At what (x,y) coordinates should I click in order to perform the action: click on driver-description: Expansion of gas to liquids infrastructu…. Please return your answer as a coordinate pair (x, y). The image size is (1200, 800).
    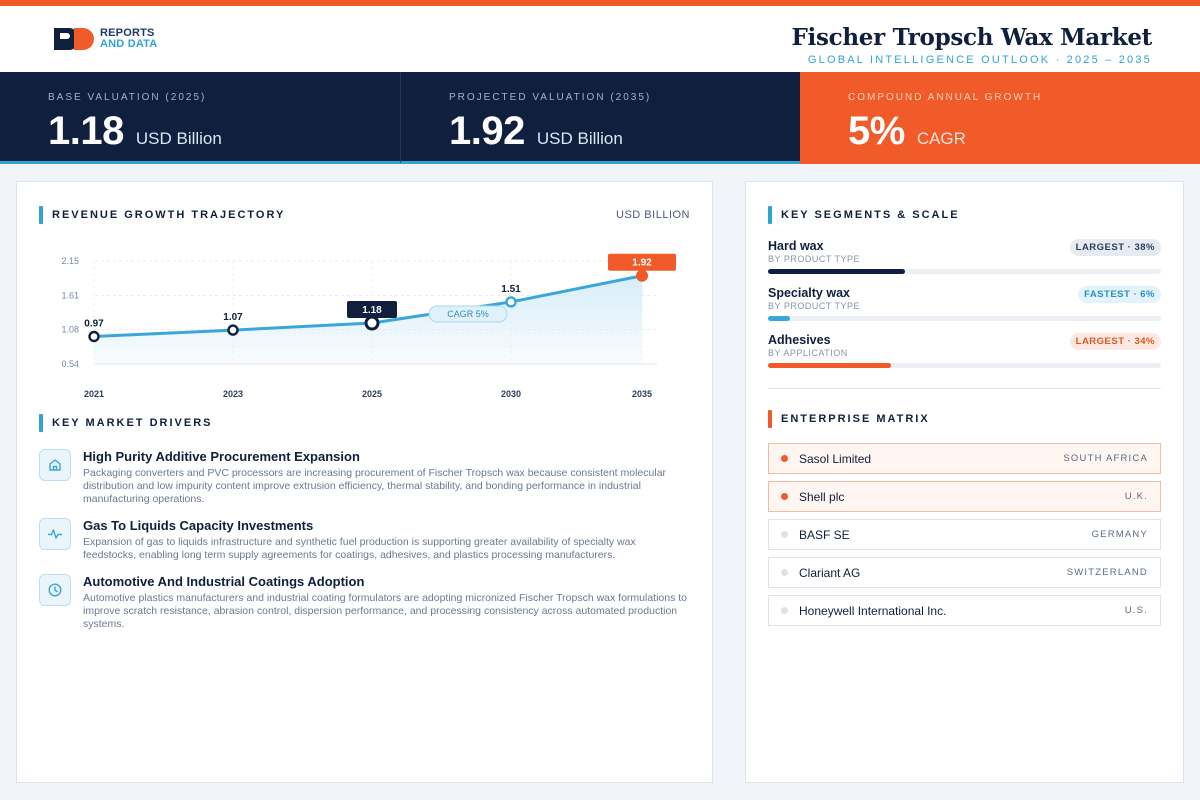
    Looking at the image, I should click on (359, 548).